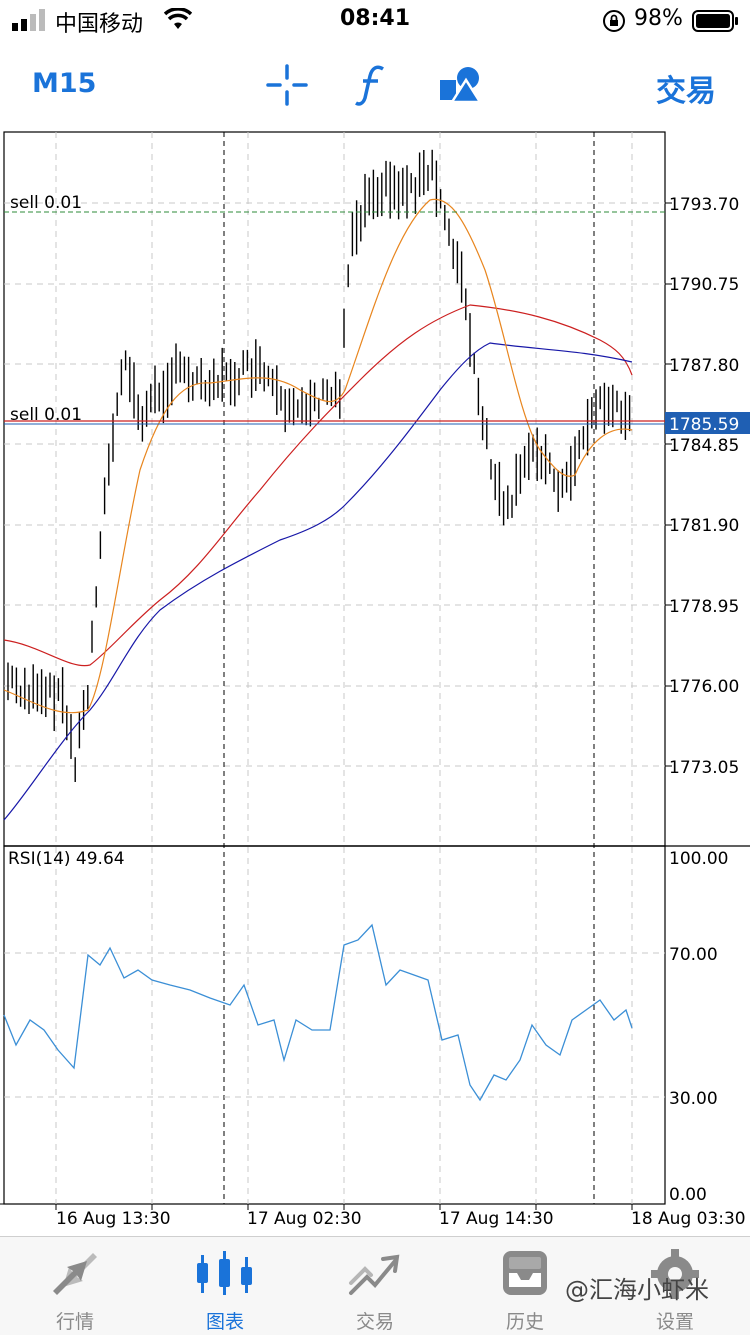 This screenshot has width=750, height=1335. Describe the element at coordinates (525, 1273) in the screenshot. I see `history-icon` at that location.